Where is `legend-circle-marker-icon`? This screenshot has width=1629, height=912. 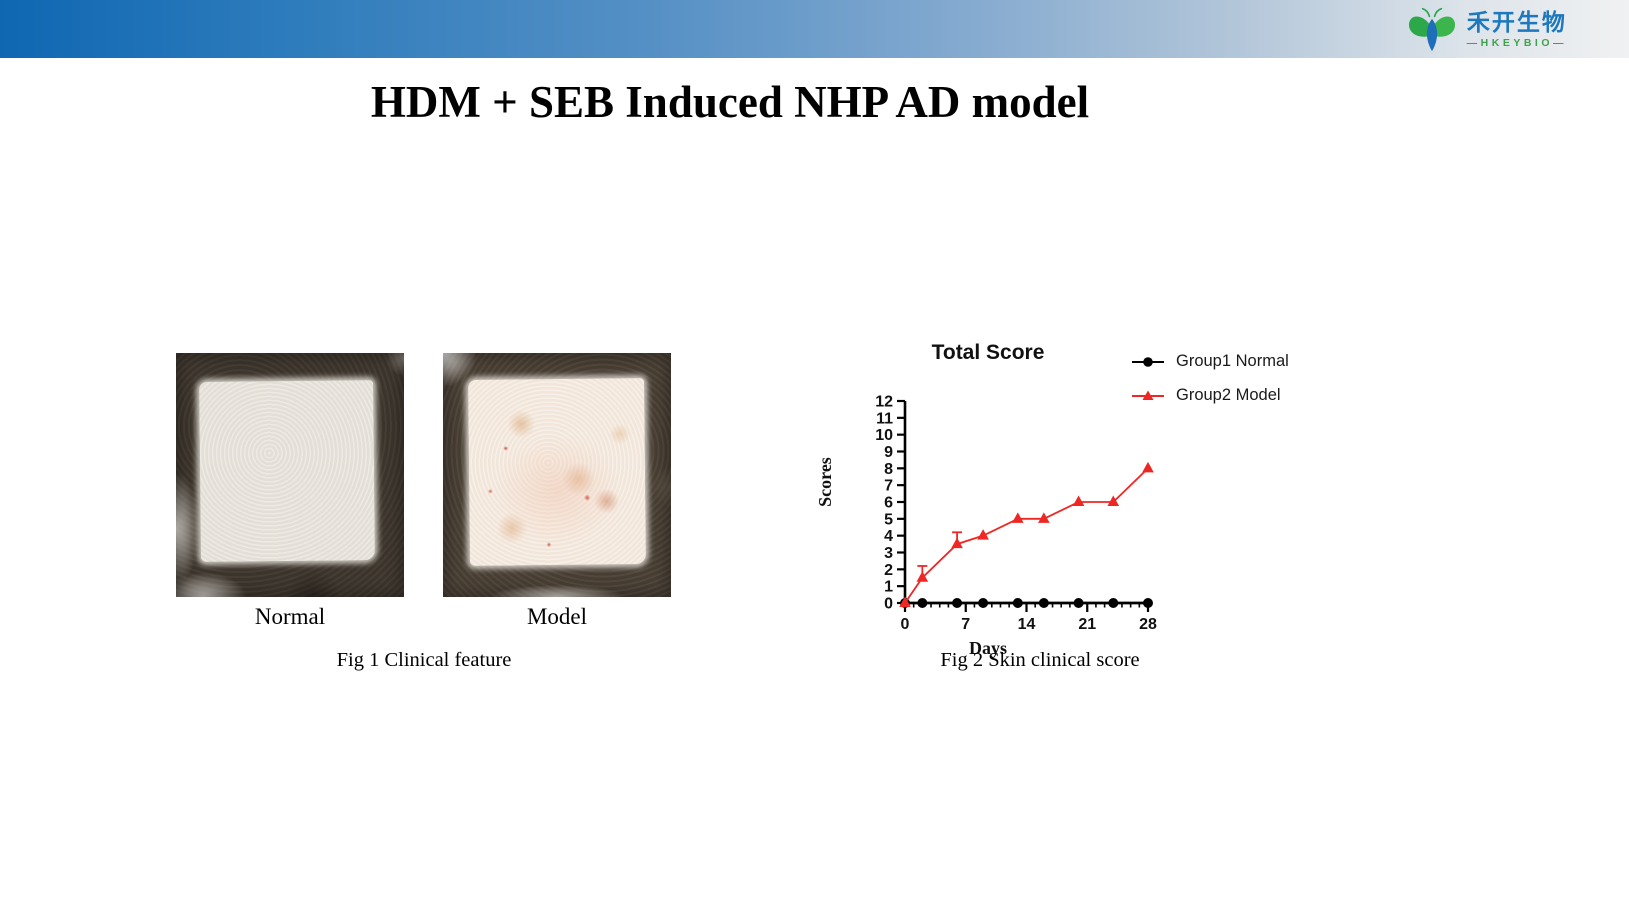 legend-circle-marker-icon is located at coordinates (1148, 361).